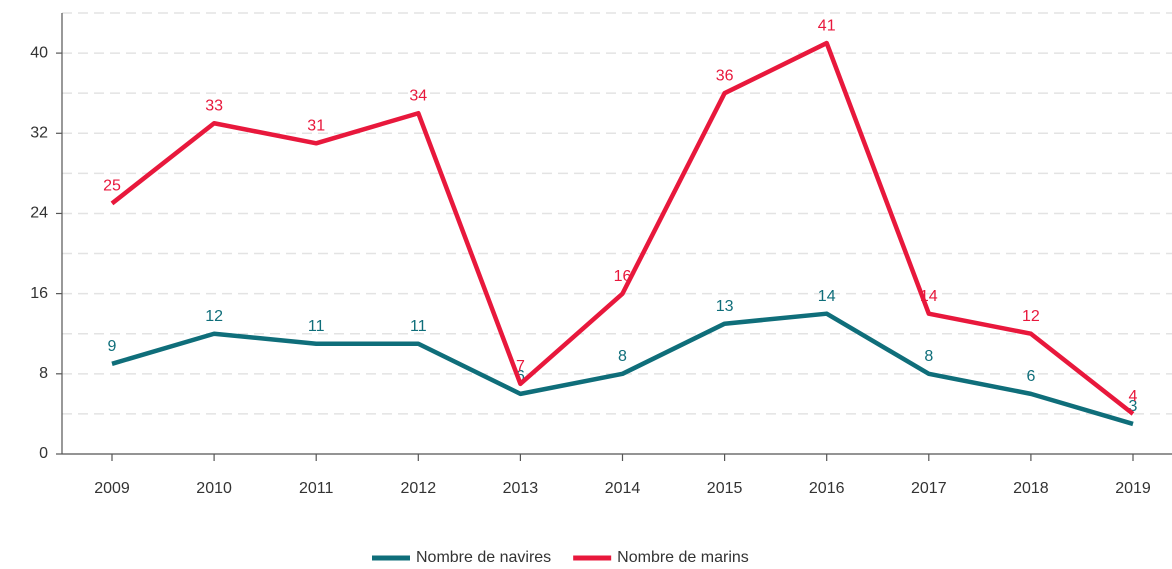 This screenshot has height=569, width=1172. What do you see at coordinates (623, 488) in the screenshot?
I see `x-tick-label: 2014` at bounding box center [623, 488].